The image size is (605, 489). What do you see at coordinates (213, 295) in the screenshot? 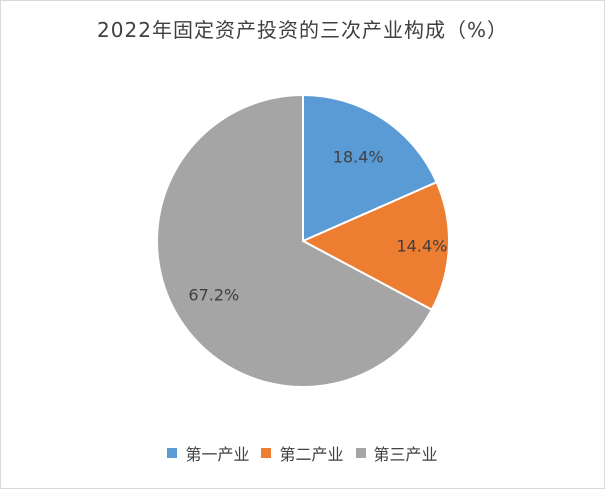
I see `slice-label-3: 67.2%` at bounding box center [213, 295].